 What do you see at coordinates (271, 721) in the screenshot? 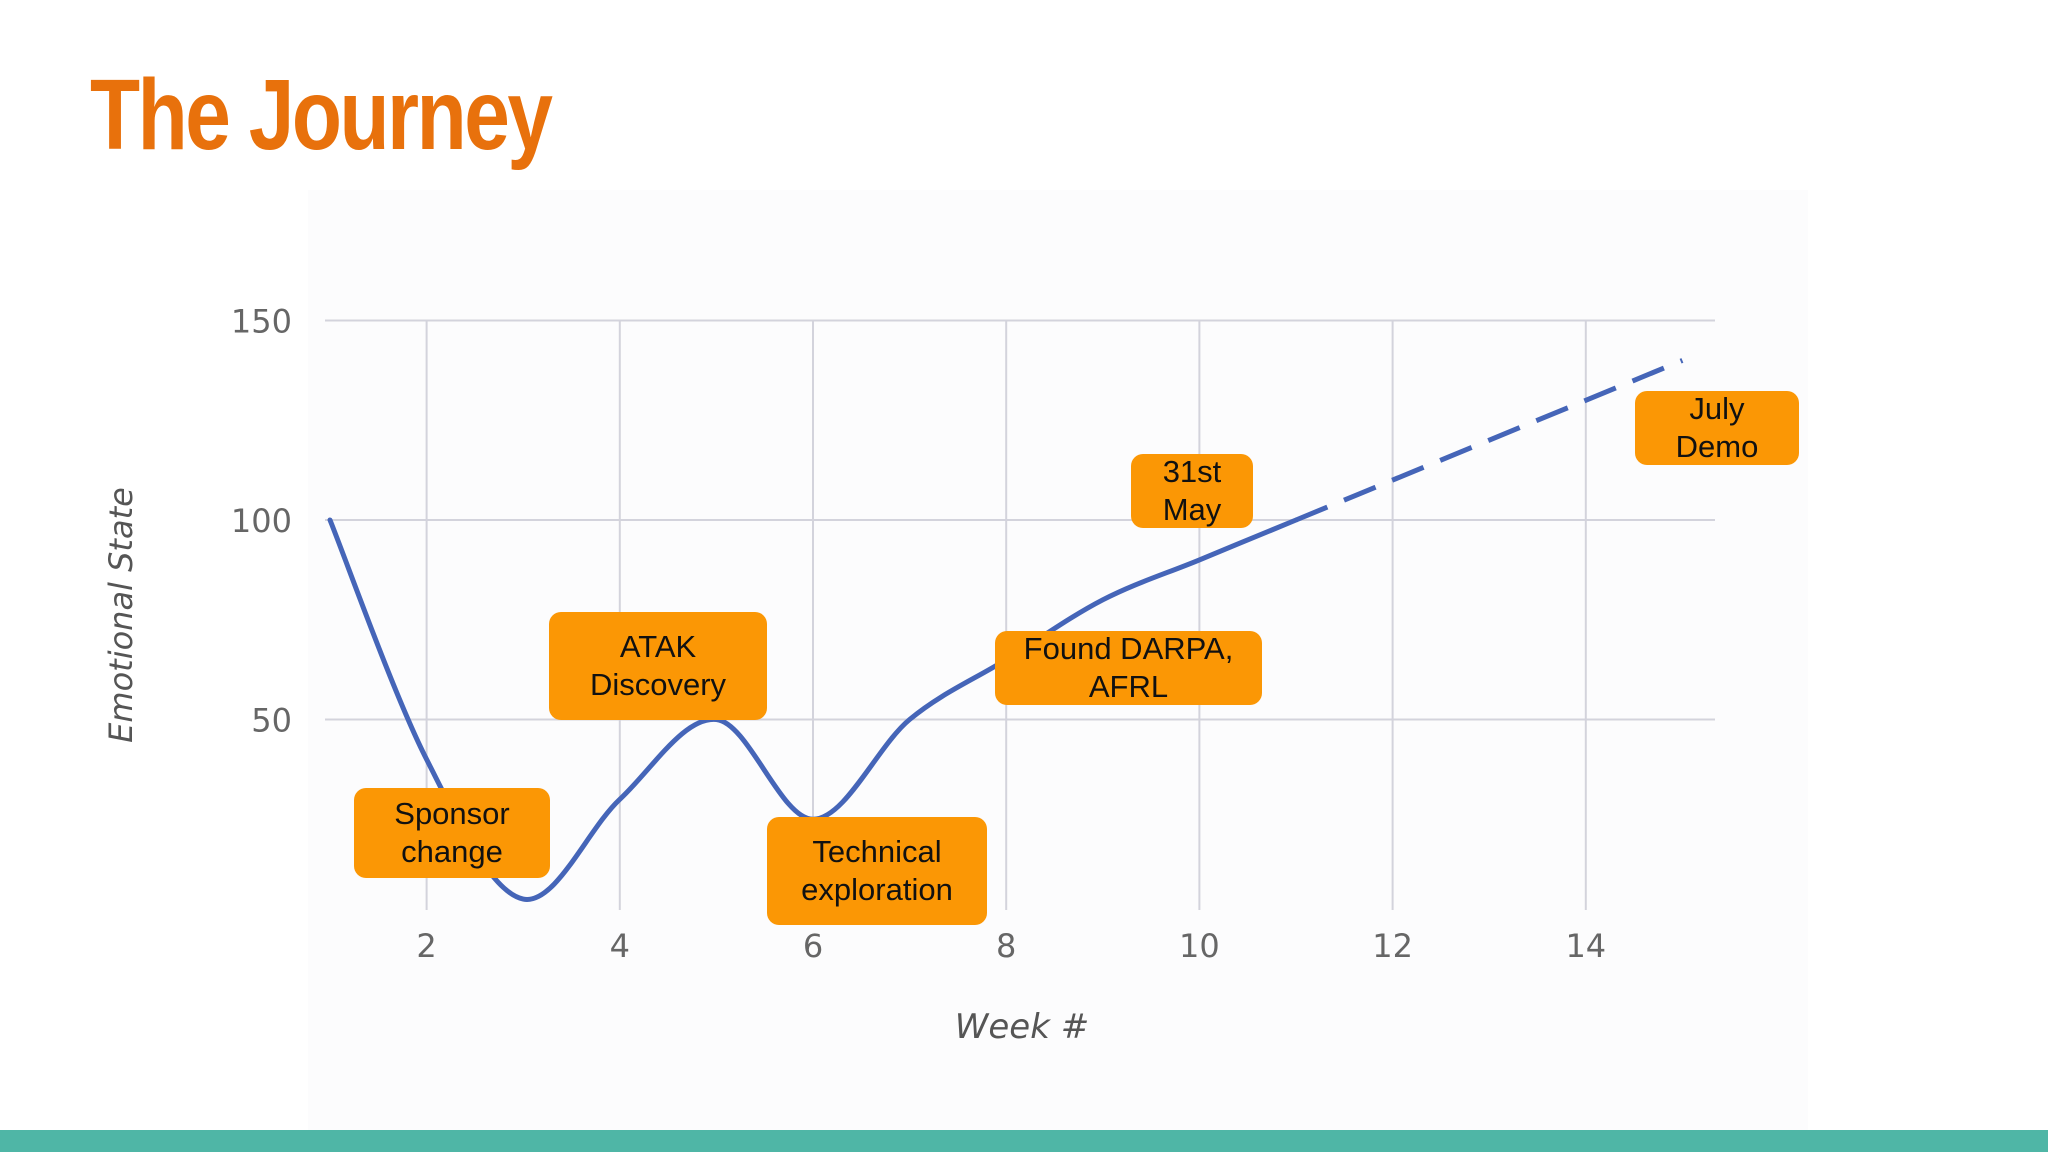
I see `y-tick-label: 50` at bounding box center [271, 721].